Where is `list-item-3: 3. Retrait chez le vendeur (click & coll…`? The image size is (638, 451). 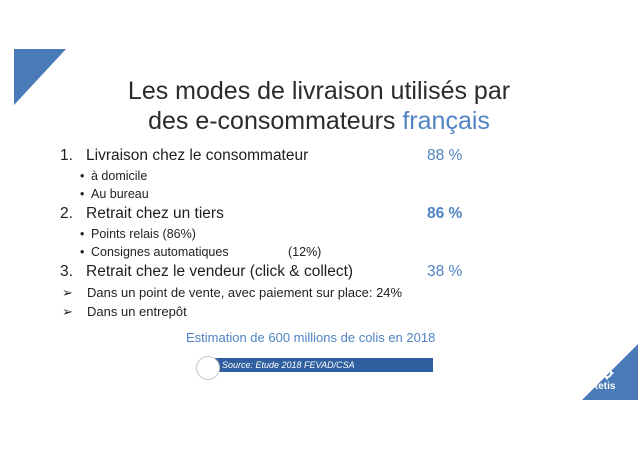
list-item-3: 3. Retrait chez le vendeur (click & coll… is located at coordinates (270, 272).